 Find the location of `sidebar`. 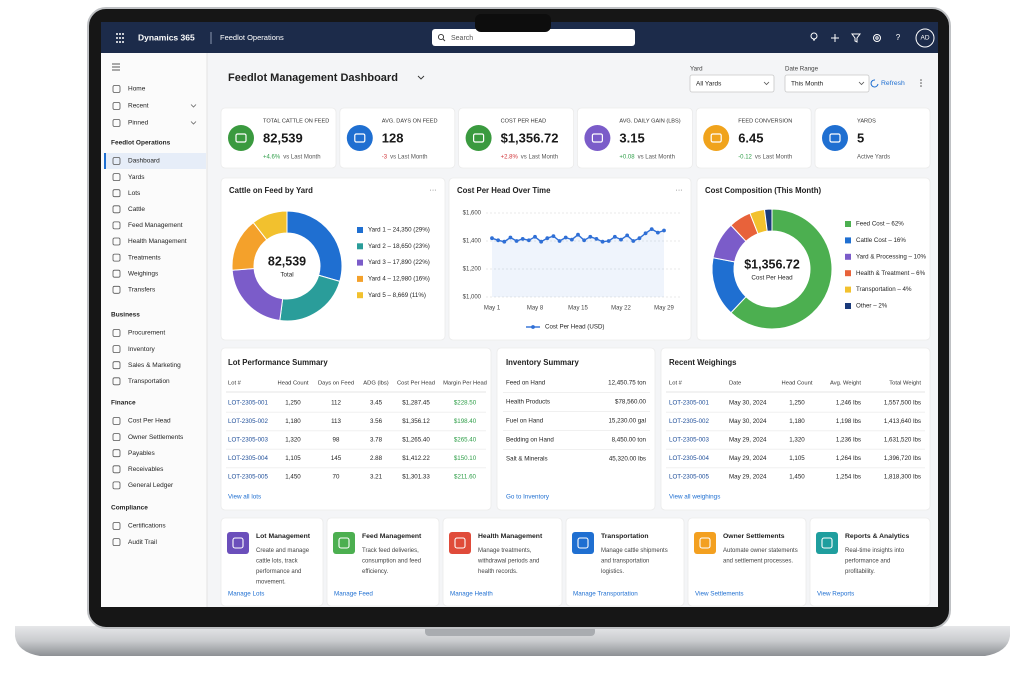

sidebar is located at coordinates (154, 330).